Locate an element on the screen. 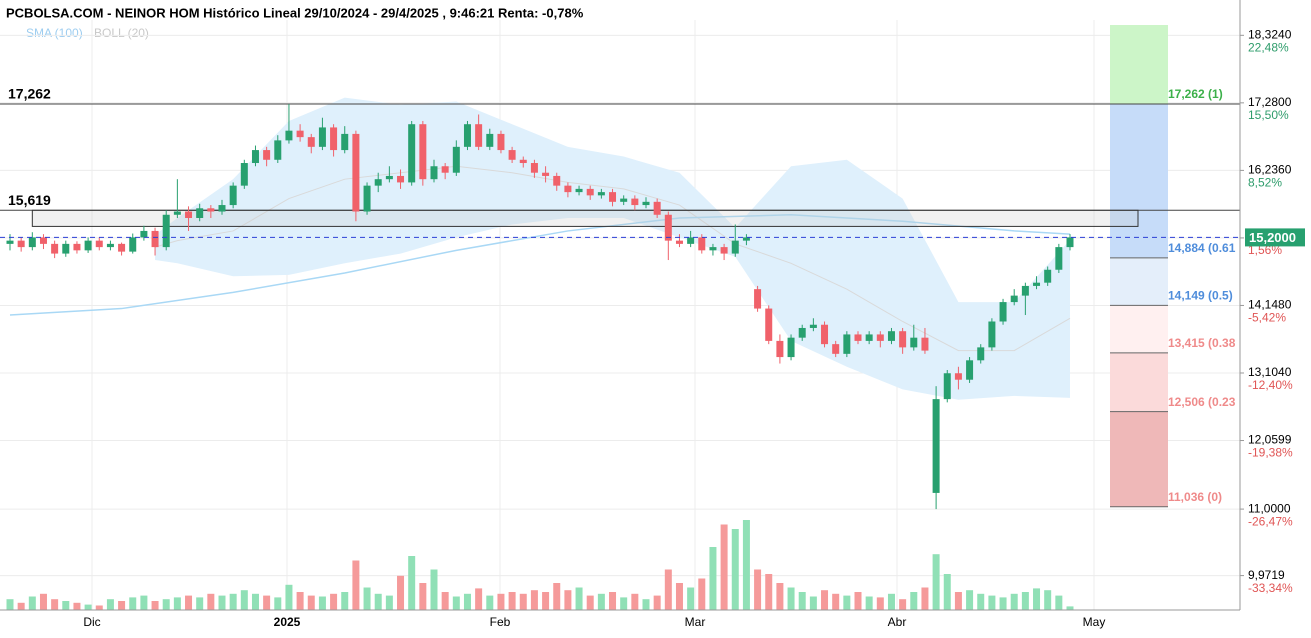  level-label: 17,262 is located at coordinates (29, 94).